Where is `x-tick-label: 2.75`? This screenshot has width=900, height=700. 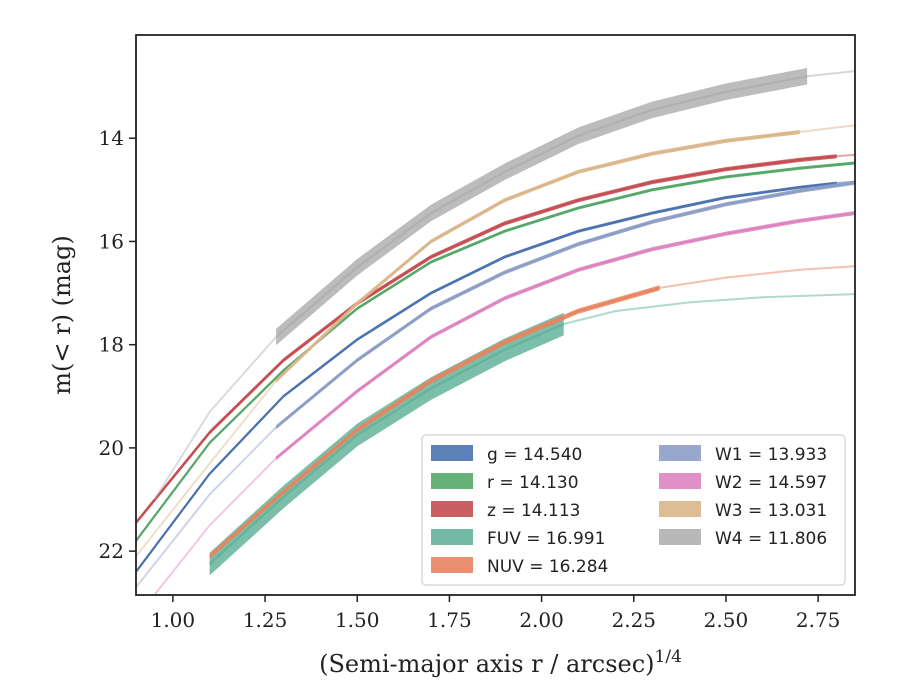
x-tick-label: 2.75 is located at coordinates (818, 620).